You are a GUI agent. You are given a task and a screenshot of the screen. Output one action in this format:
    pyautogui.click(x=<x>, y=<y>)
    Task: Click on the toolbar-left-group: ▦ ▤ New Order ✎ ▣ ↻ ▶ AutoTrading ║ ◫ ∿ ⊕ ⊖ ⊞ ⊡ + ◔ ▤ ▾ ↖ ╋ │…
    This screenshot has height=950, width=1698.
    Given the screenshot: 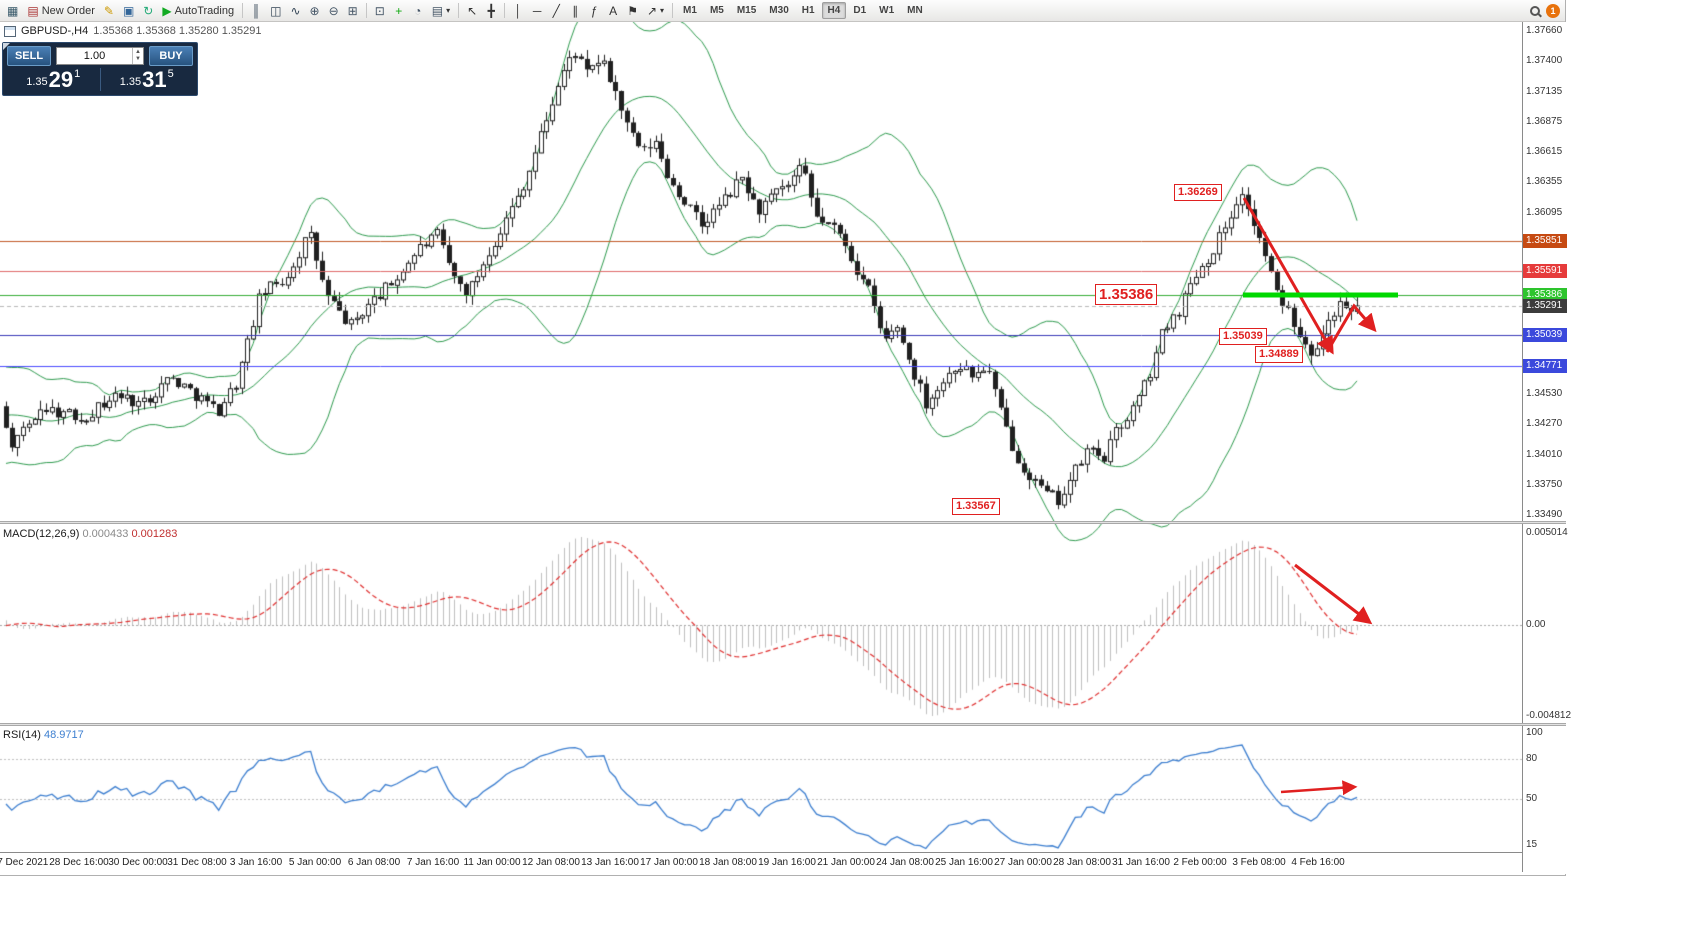 What is the action you would take?
    pyautogui.click(x=339, y=11)
    